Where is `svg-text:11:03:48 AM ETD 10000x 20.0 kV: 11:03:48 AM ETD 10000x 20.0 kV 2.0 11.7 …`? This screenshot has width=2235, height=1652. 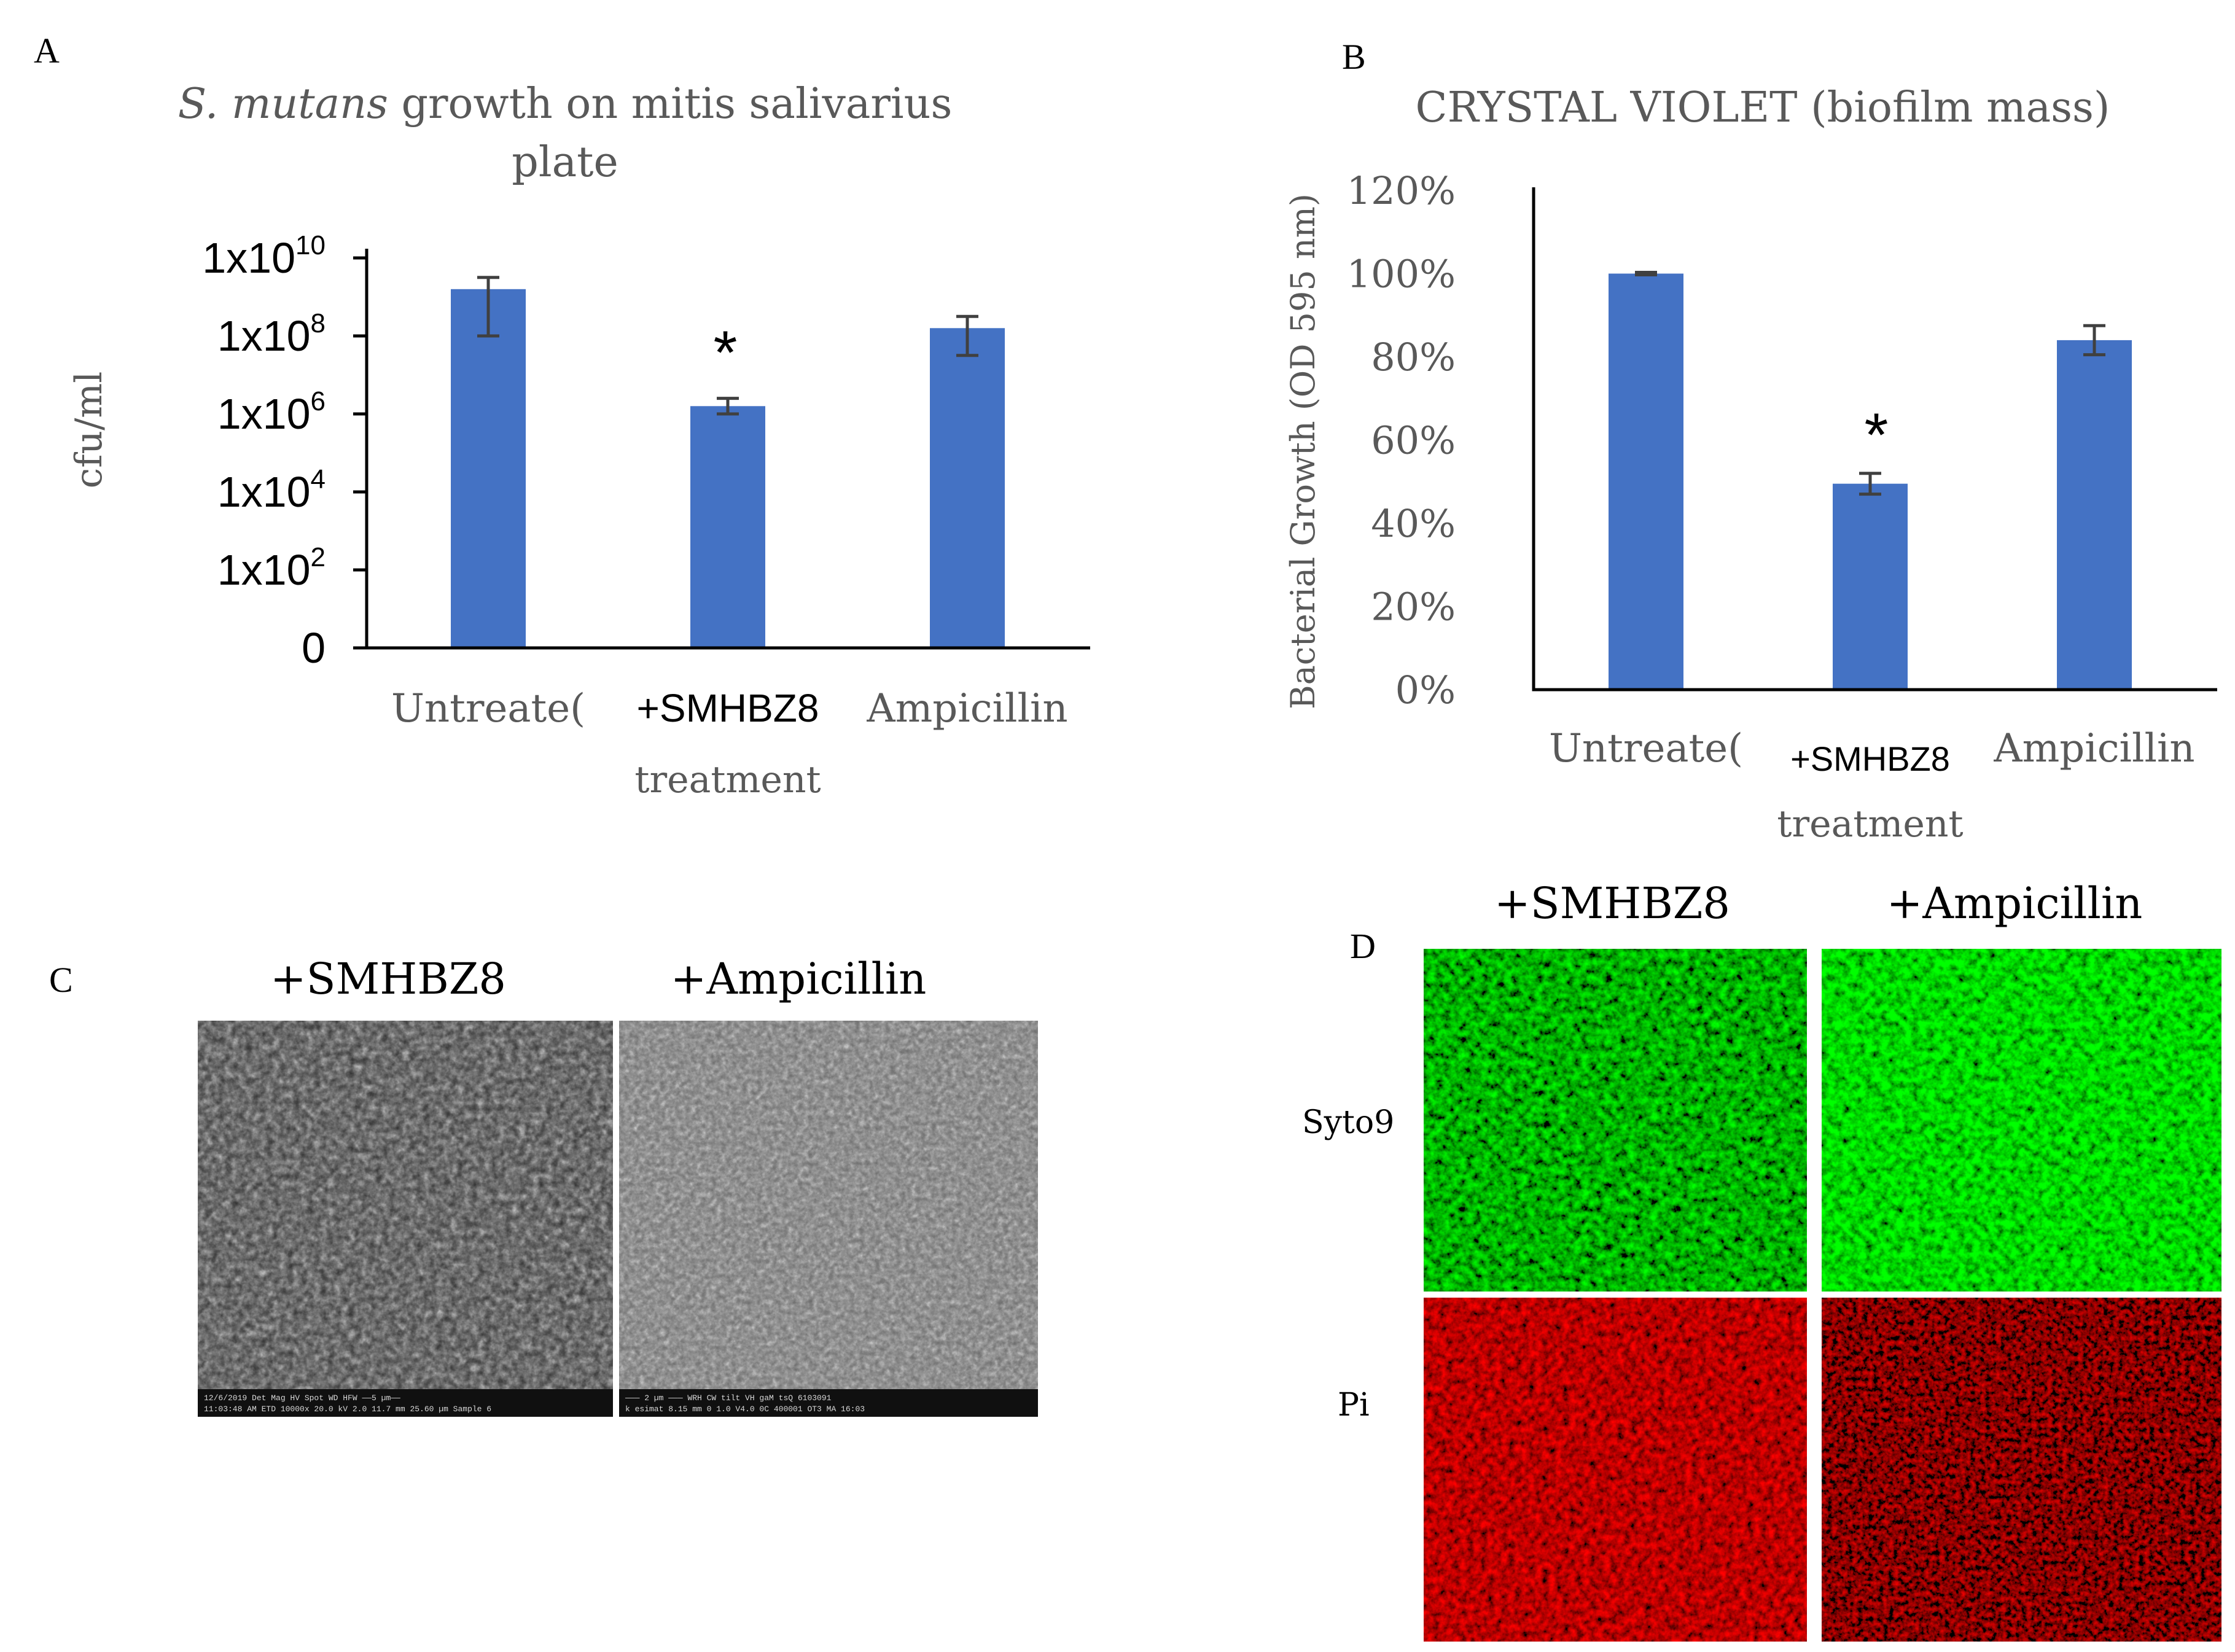
svg-text:11:03:48 AM ETD 10000x 20.0 kV: 11:03:48 AM ETD 10000x 20.0 kV 2.0 11.7 … is located at coordinates (348, 1409).